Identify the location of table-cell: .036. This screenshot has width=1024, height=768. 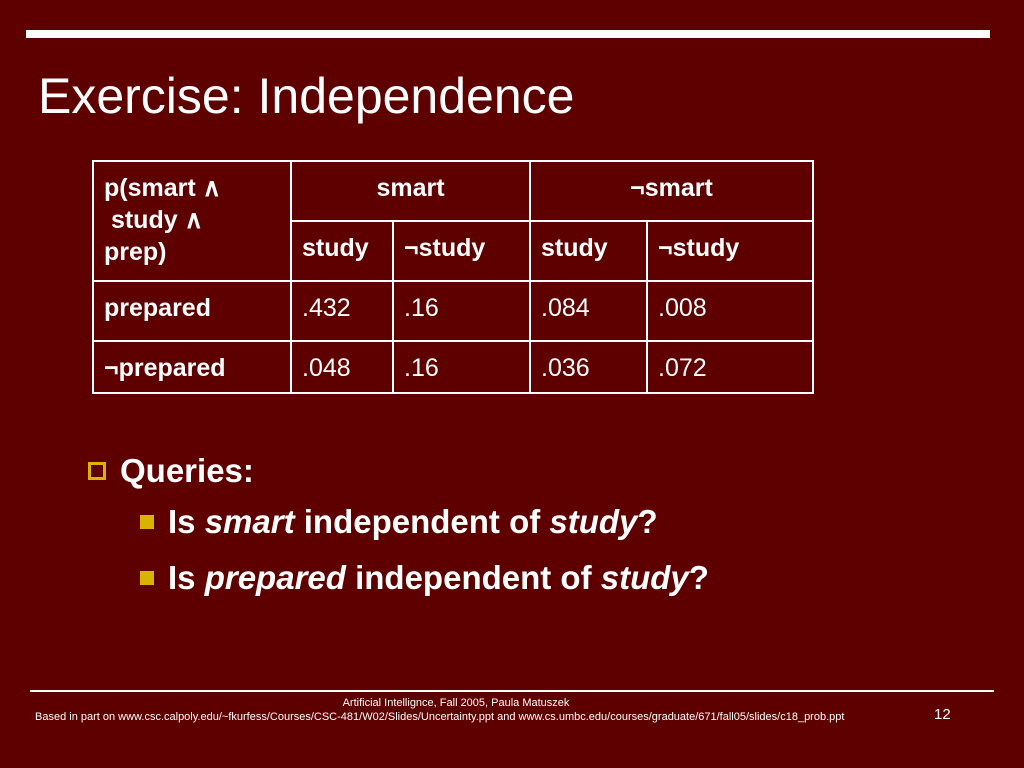
(588, 367).